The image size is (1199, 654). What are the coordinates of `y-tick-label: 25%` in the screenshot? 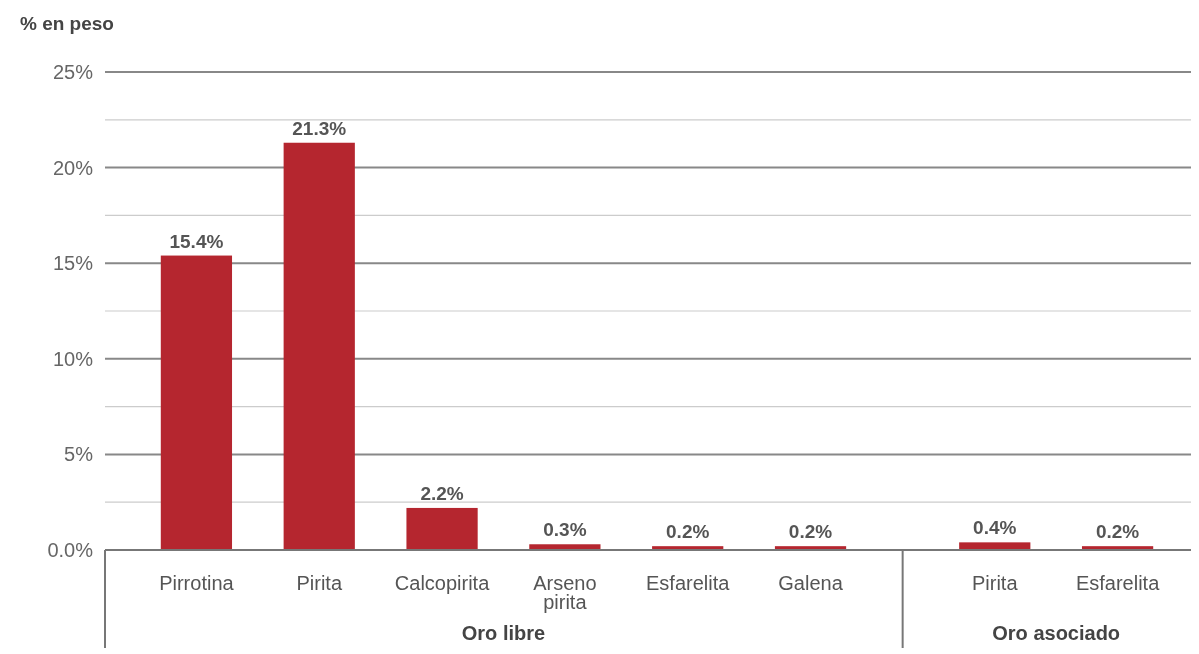 It's located at (73, 72).